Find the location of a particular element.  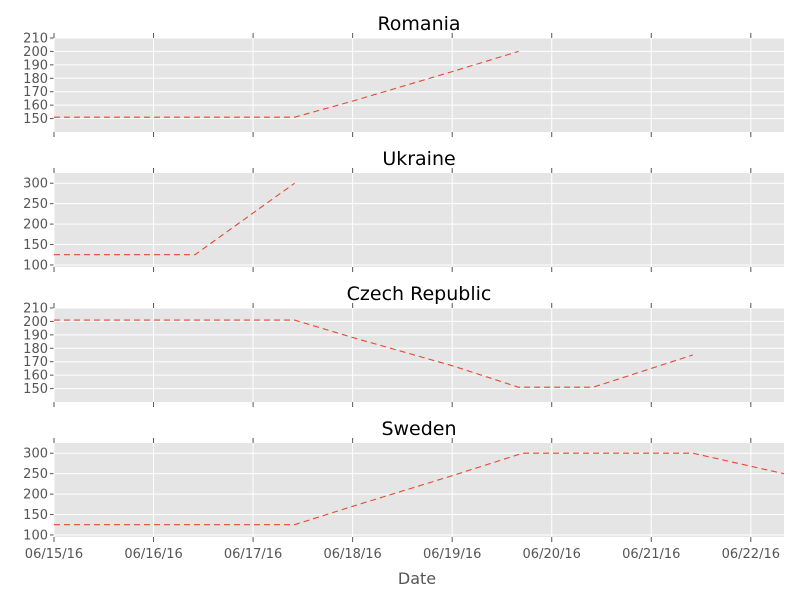

x-tick-label: 06/22/16 is located at coordinates (751, 554).